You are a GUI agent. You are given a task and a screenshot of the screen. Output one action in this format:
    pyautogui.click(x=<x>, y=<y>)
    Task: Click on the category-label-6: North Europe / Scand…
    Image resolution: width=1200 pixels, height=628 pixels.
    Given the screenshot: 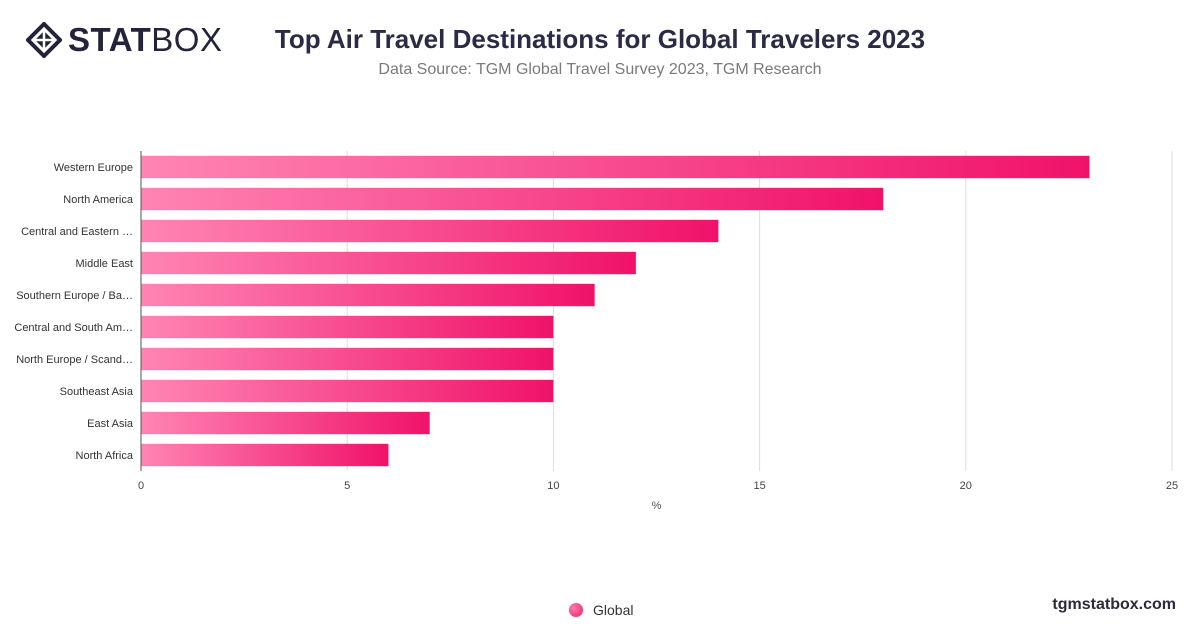 What is the action you would take?
    pyautogui.click(x=74, y=360)
    